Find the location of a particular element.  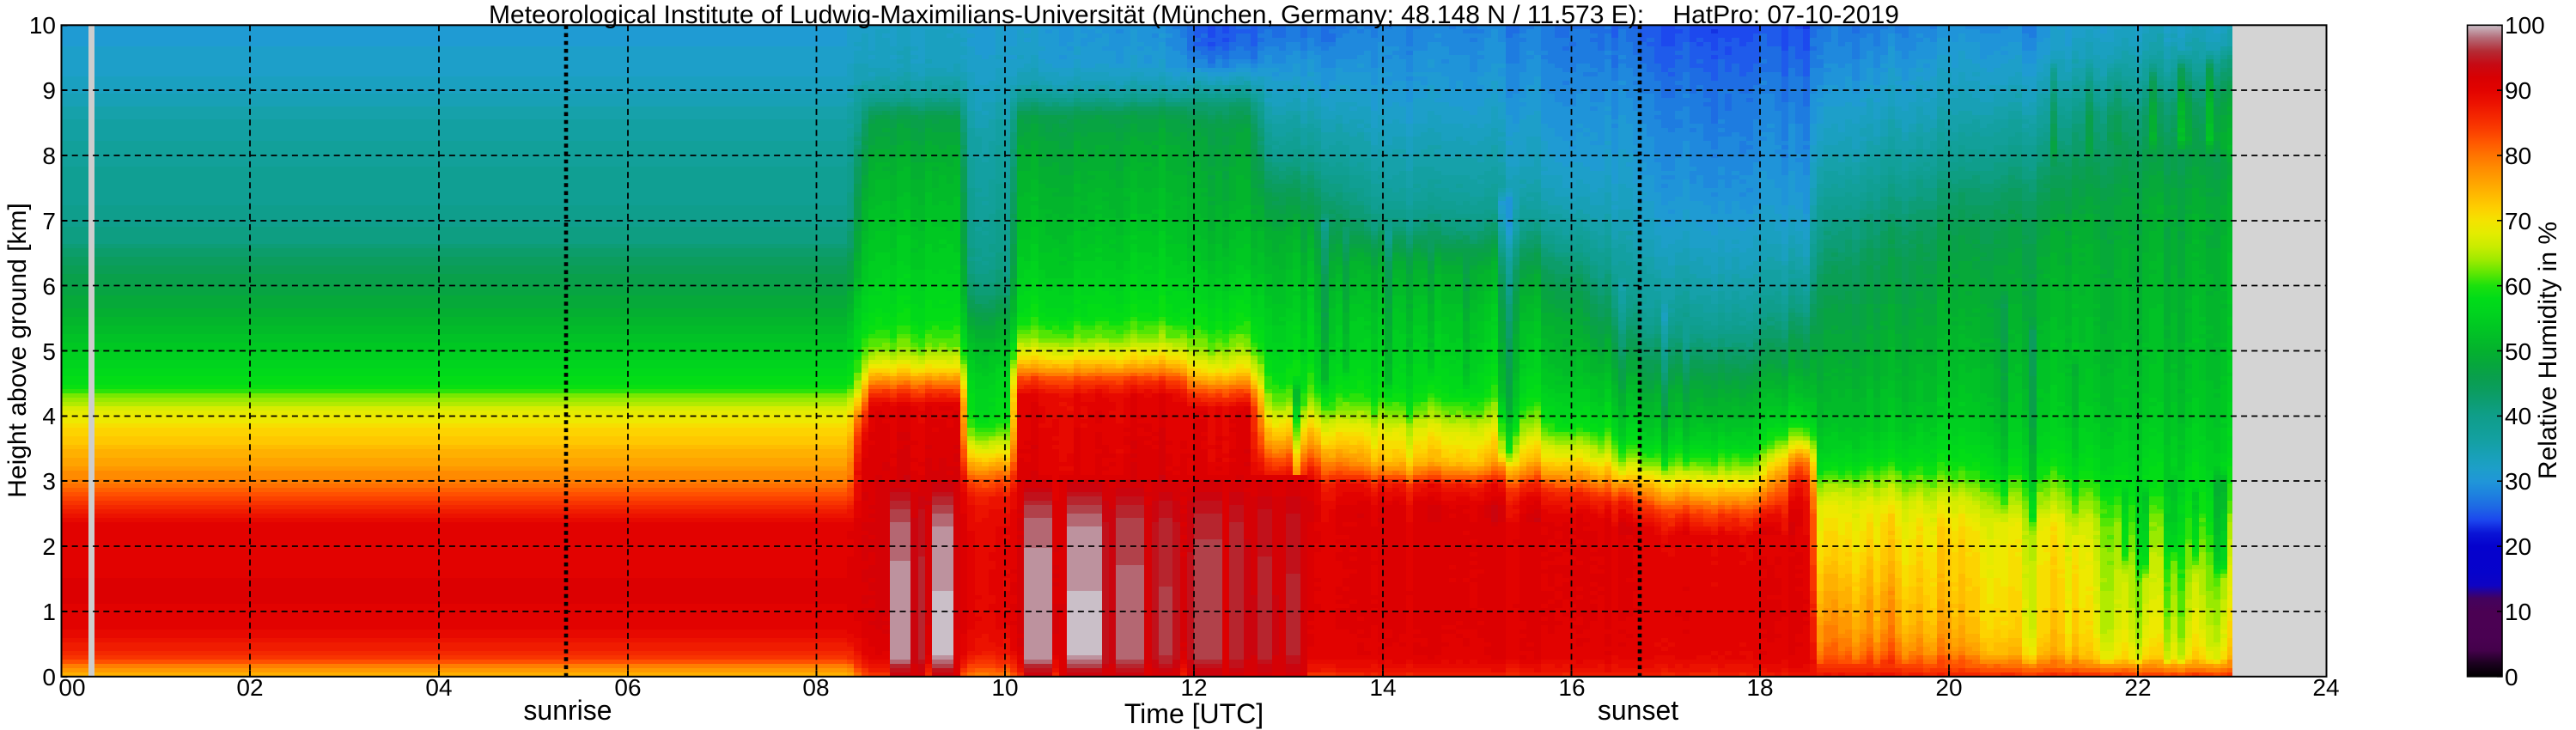

svg-text: 18 is located at coordinates (1759, 687).